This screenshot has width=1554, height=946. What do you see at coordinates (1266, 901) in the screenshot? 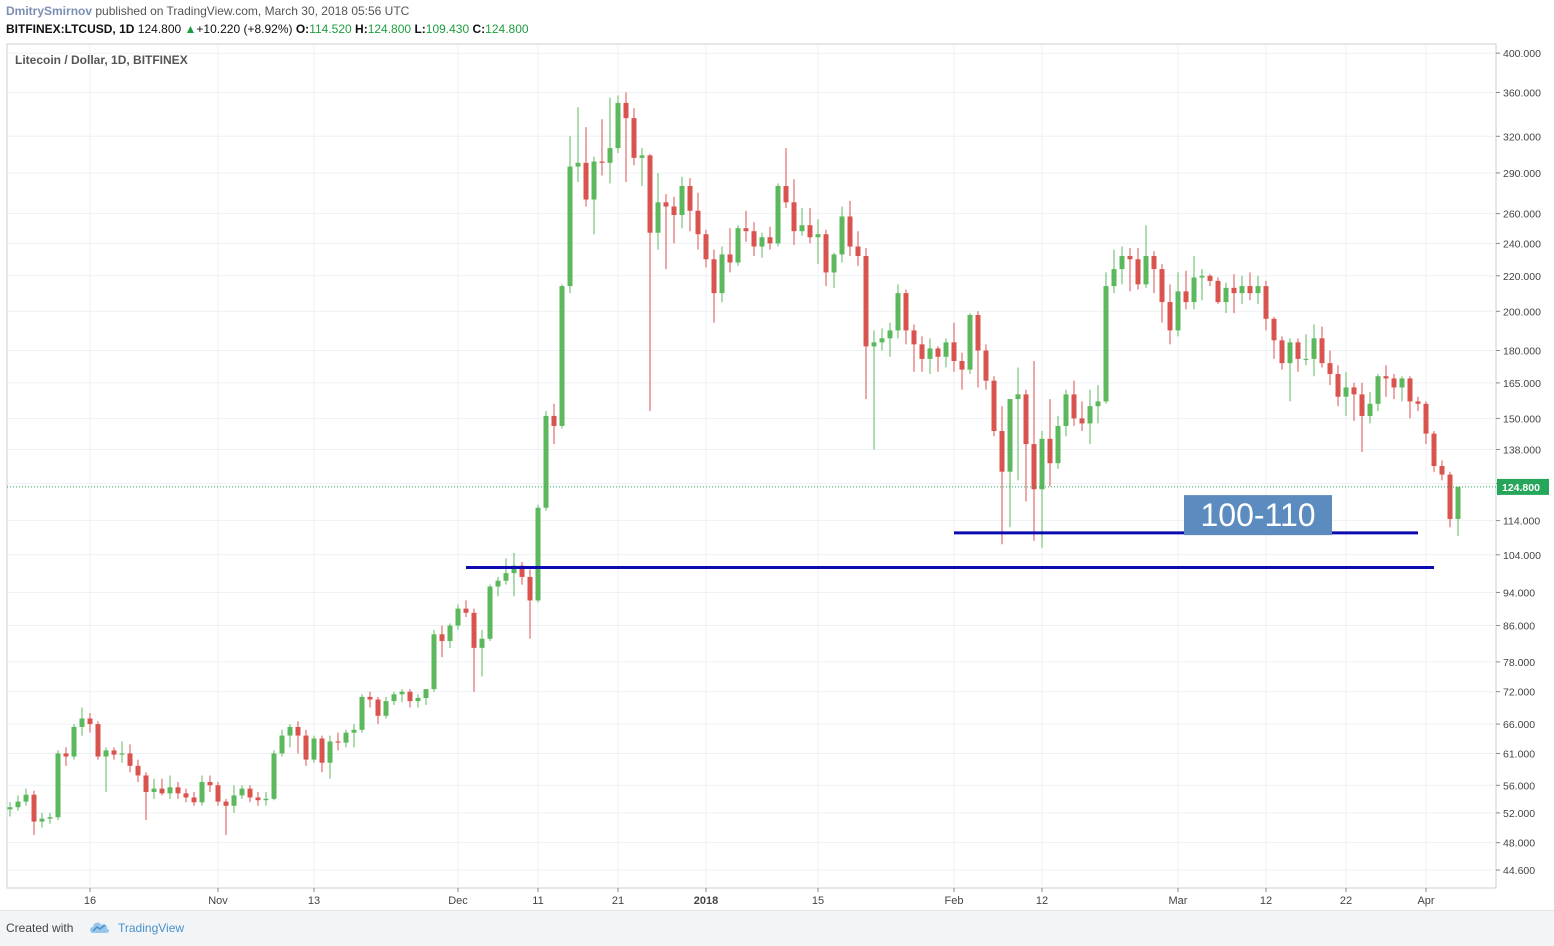
I see `x-tick-label: 12` at bounding box center [1266, 901].